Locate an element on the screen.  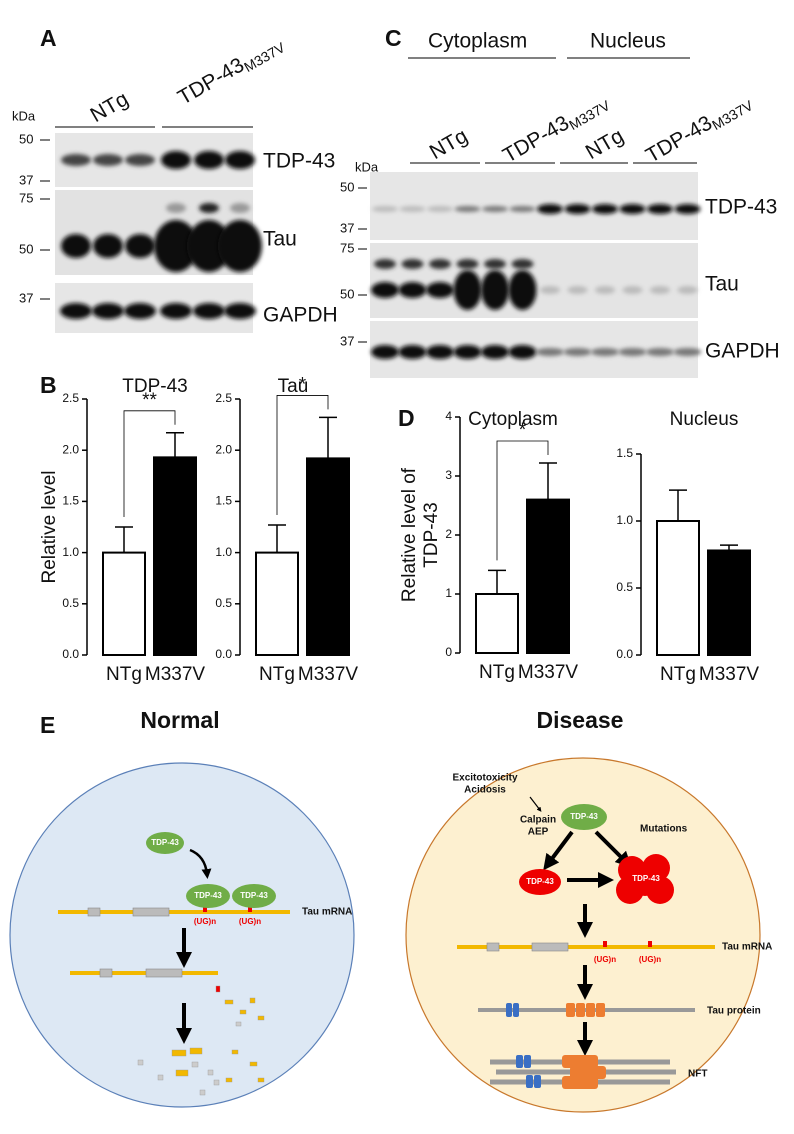
y-tick-label: 2.5 is located at coordinates (223, 398).